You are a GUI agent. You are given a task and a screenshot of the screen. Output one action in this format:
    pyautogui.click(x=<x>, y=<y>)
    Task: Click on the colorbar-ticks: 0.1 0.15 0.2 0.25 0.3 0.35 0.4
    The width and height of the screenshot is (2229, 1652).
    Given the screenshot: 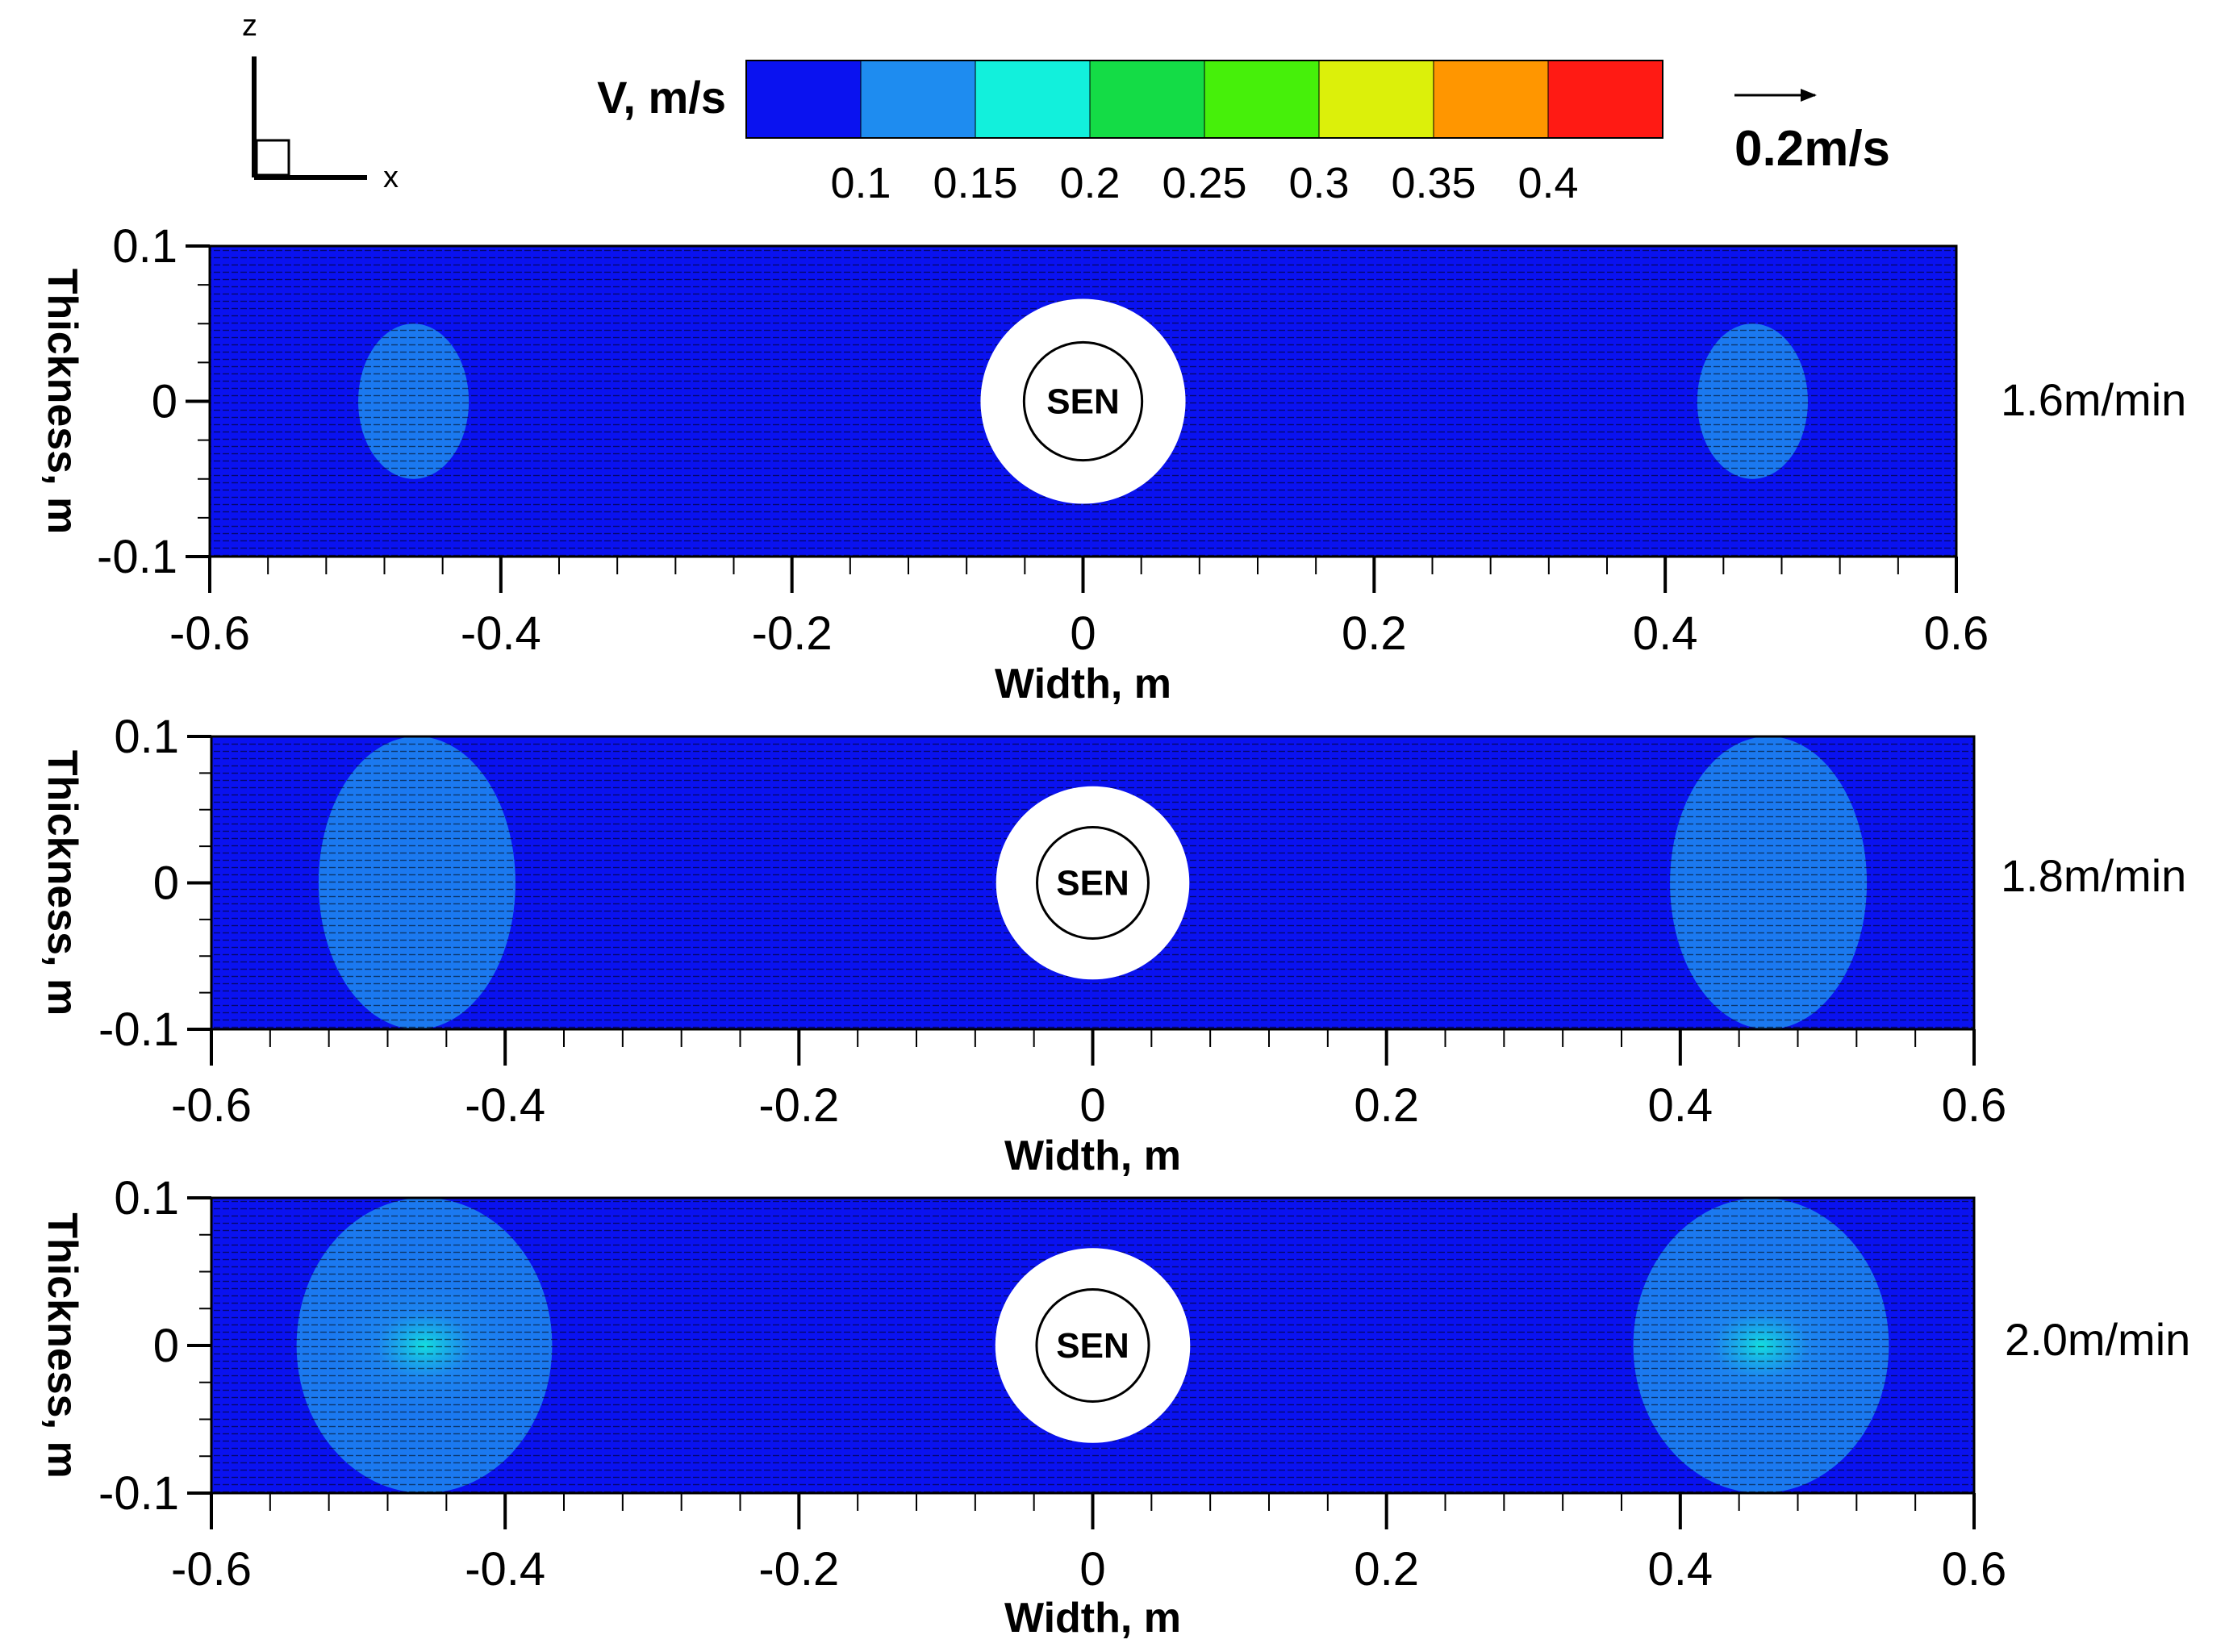 What is the action you would take?
    pyautogui.click(x=1204, y=183)
    